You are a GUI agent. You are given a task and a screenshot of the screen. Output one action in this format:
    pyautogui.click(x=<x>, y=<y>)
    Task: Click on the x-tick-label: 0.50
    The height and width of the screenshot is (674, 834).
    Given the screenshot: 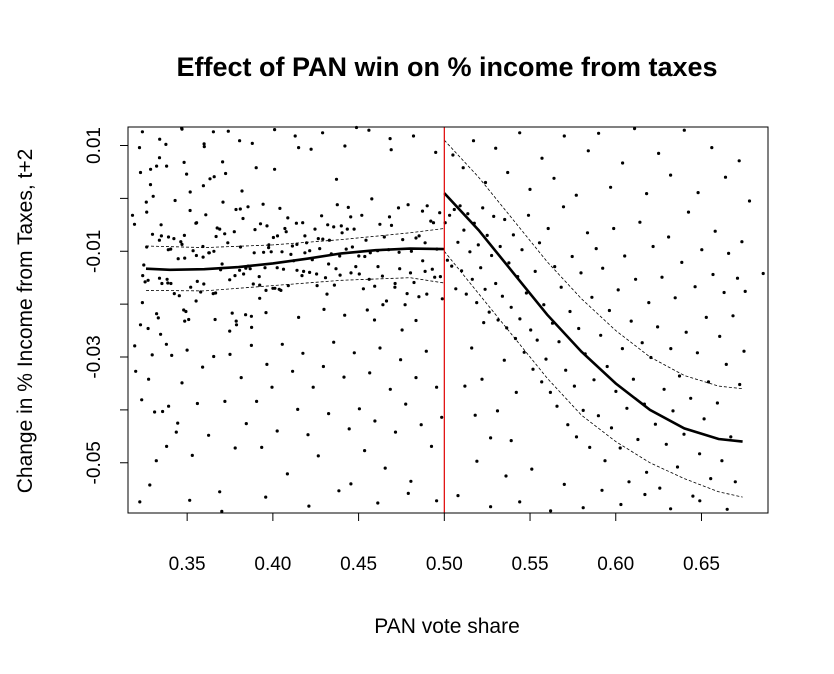 What is the action you would take?
    pyautogui.click(x=444, y=564)
    